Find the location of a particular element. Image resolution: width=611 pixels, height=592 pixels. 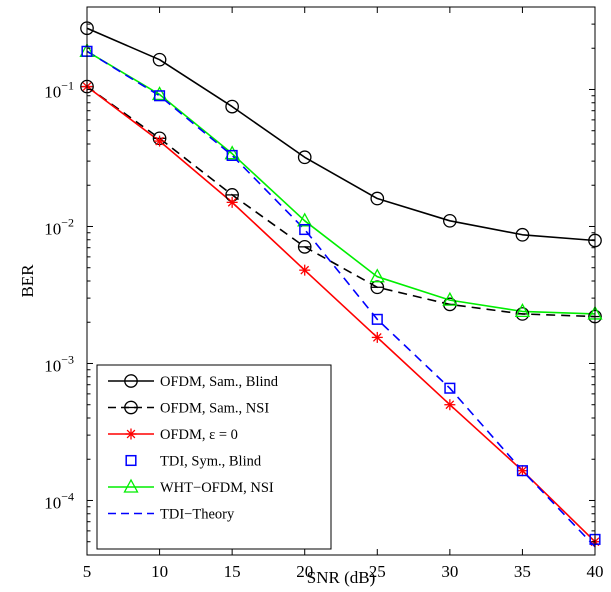

x-tick-label: 30 is located at coordinates (449, 571).